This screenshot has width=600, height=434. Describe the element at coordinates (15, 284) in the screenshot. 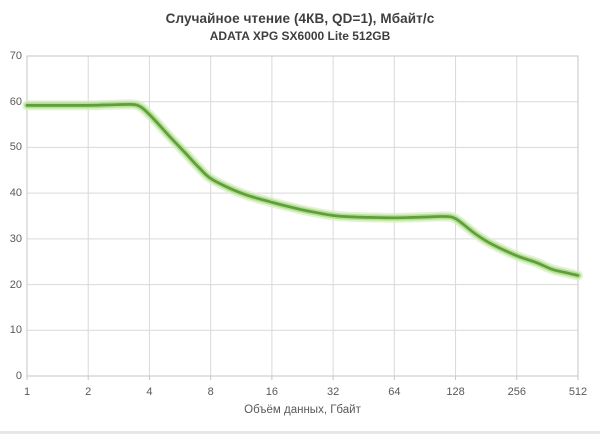

I see `y-tick-label: 20` at that location.